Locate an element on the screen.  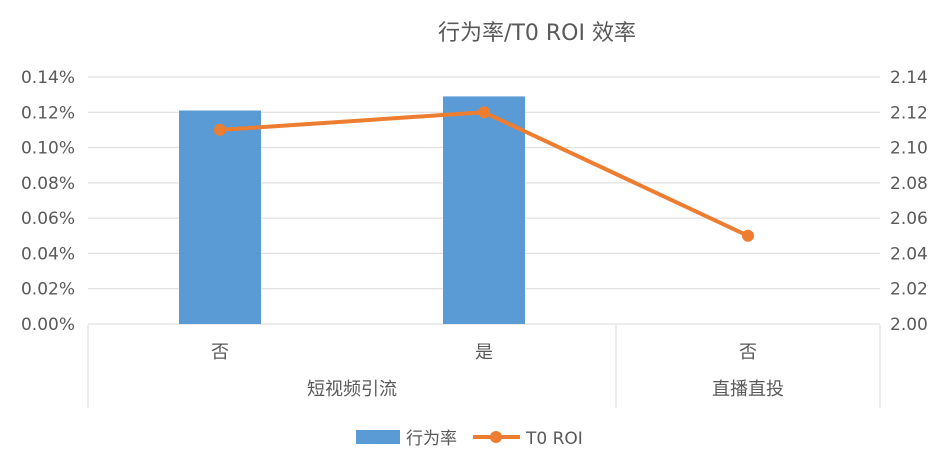
legend-marker is located at coordinates (496, 437).